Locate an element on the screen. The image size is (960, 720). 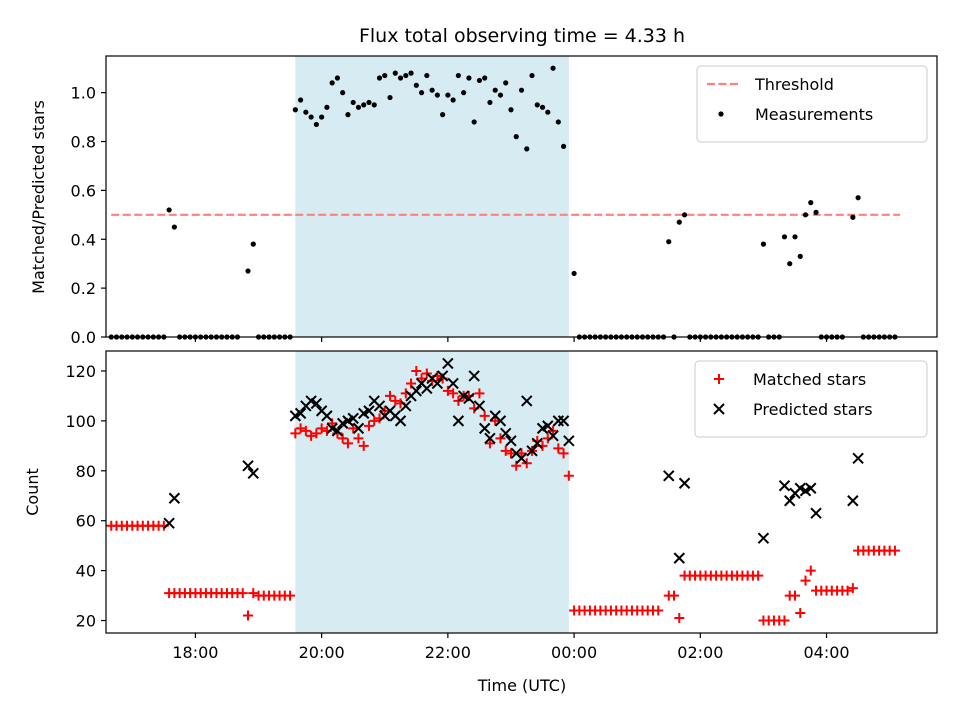
y-tick-label: 20 is located at coordinates (86, 621).